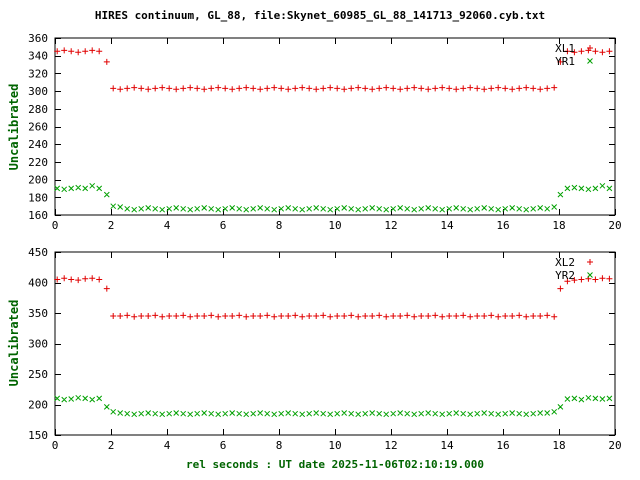  What do you see at coordinates (38, 73) in the screenshot?
I see `y-tick-label: 320` at bounding box center [38, 73].